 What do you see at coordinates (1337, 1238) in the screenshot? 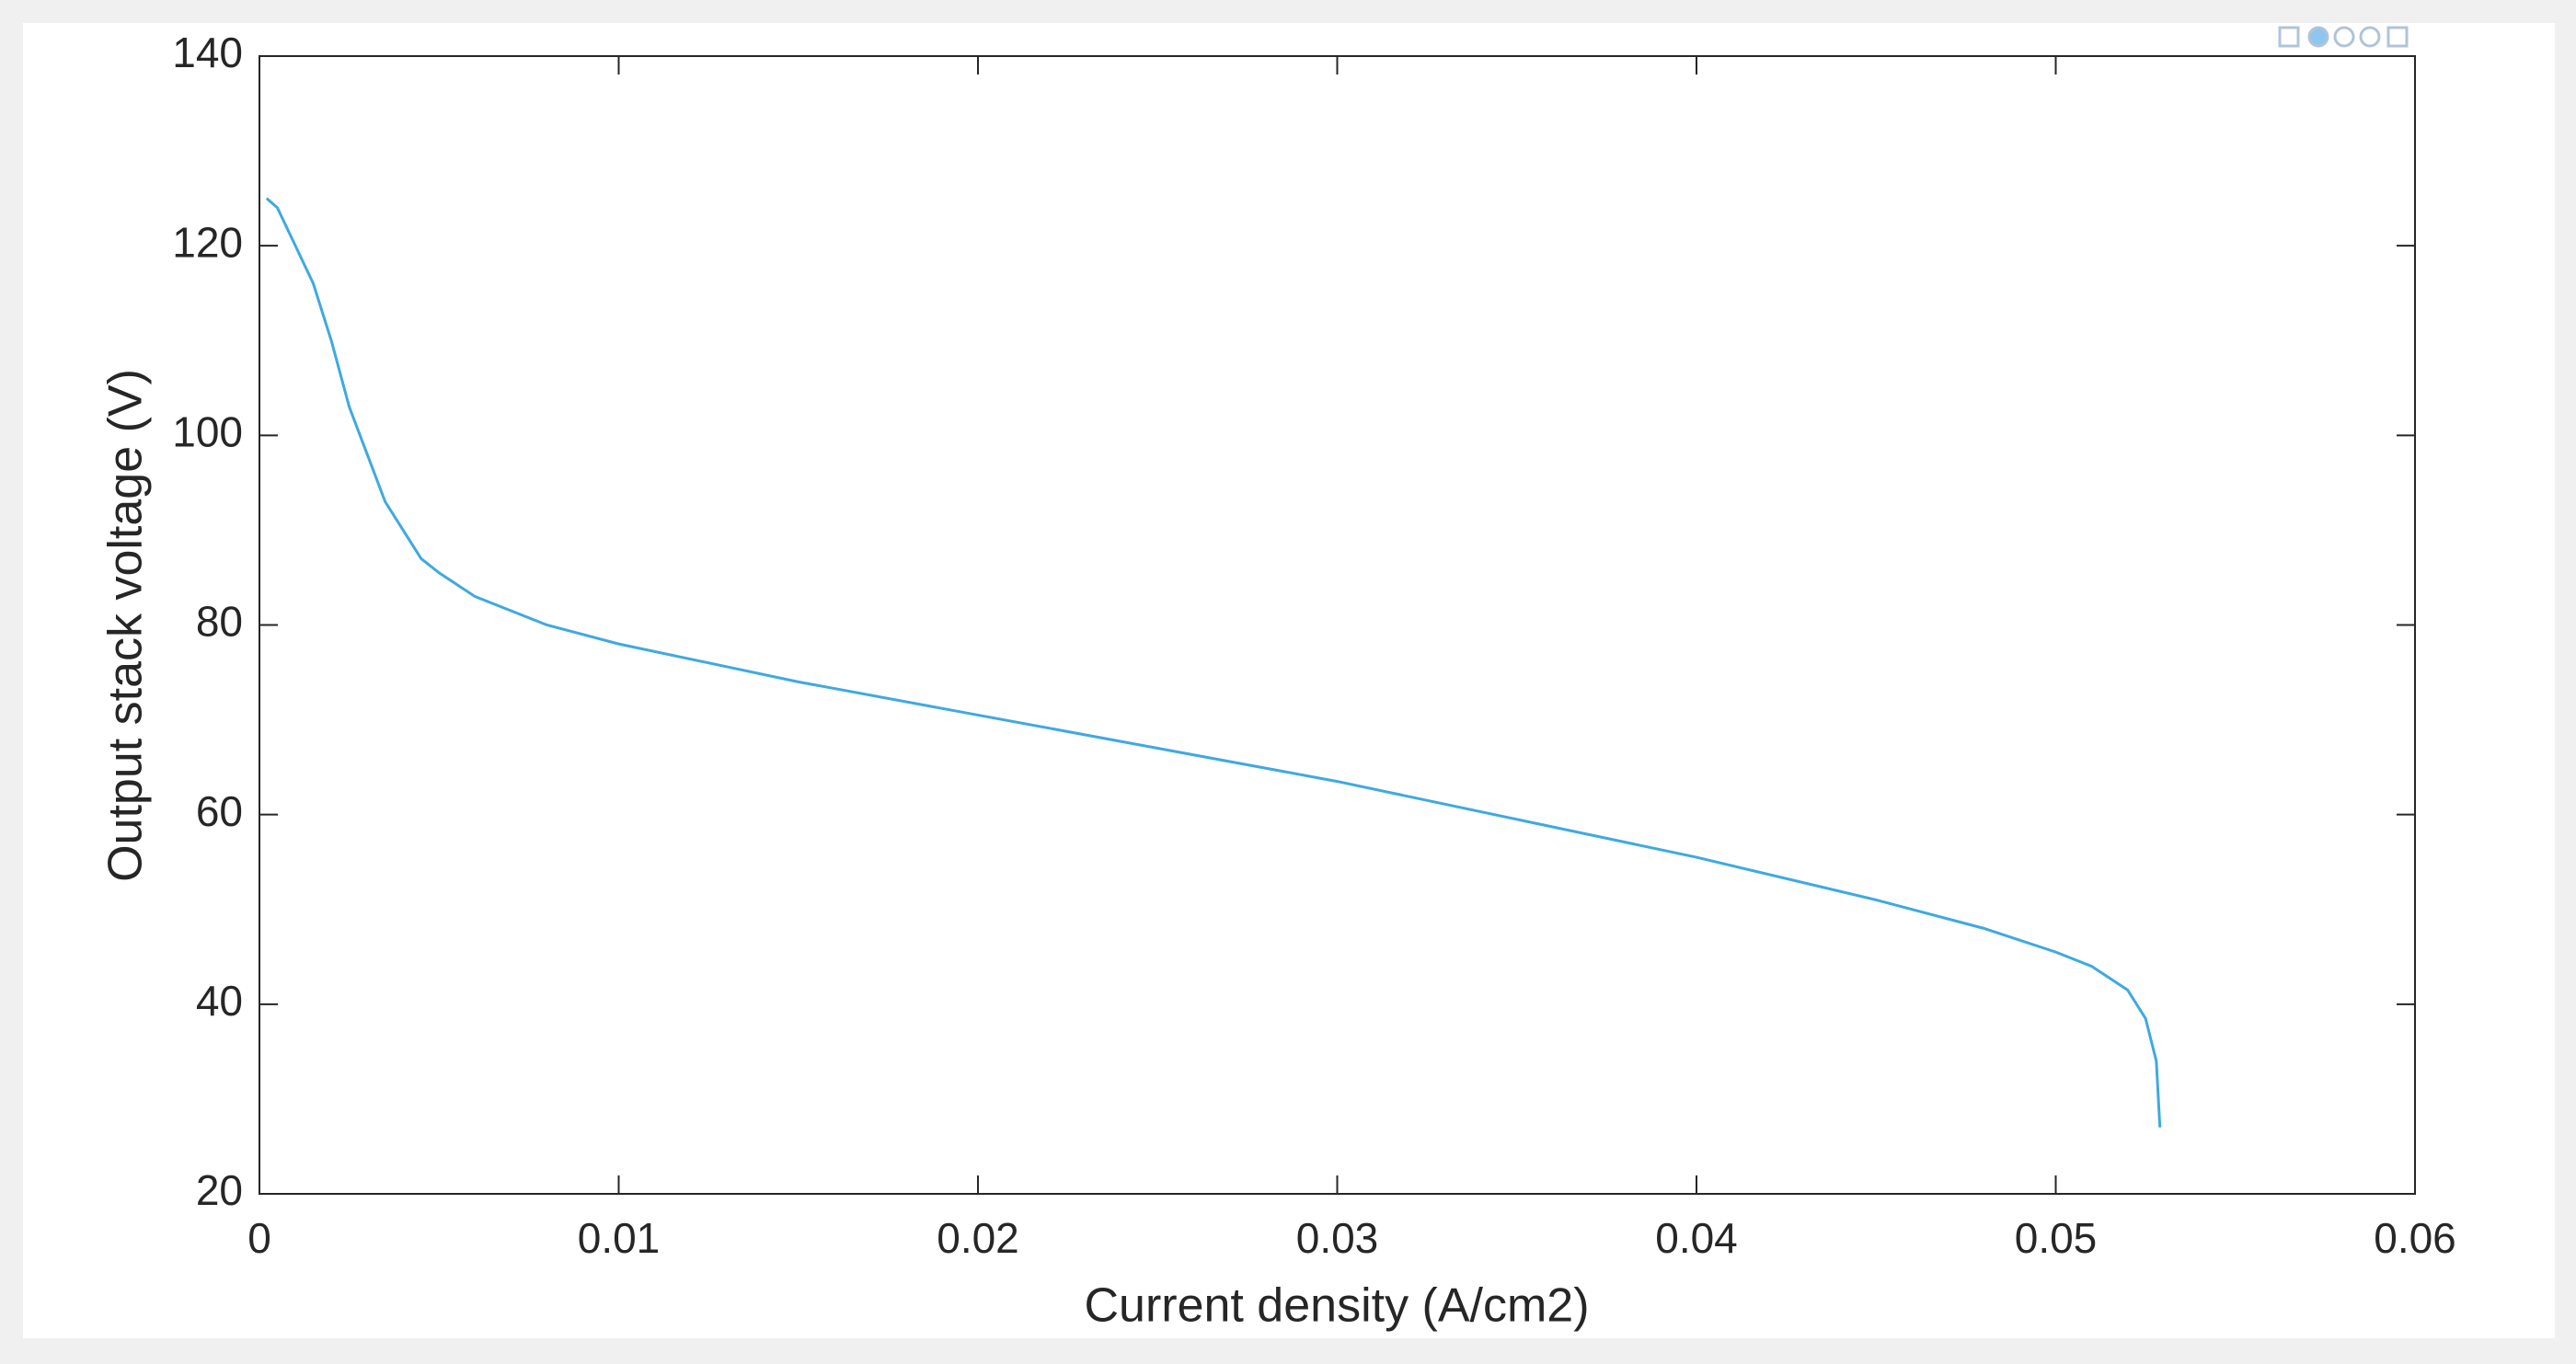
I see `x-tick-label: 0.03` at bounding box center [1337, 1238].